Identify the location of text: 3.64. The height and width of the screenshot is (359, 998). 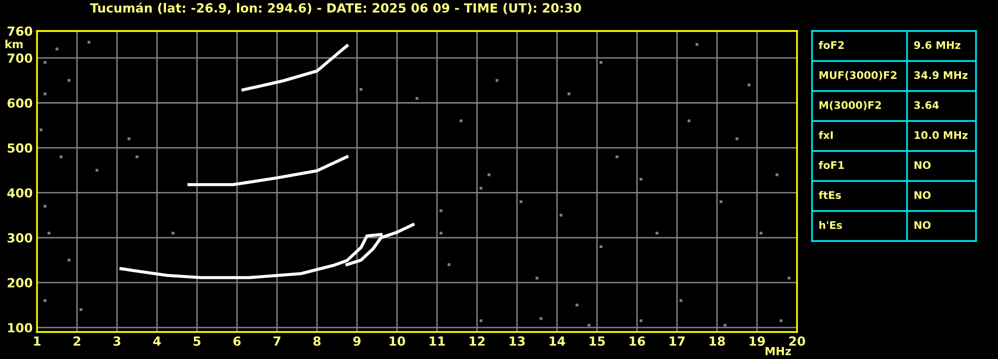
(926, 105).